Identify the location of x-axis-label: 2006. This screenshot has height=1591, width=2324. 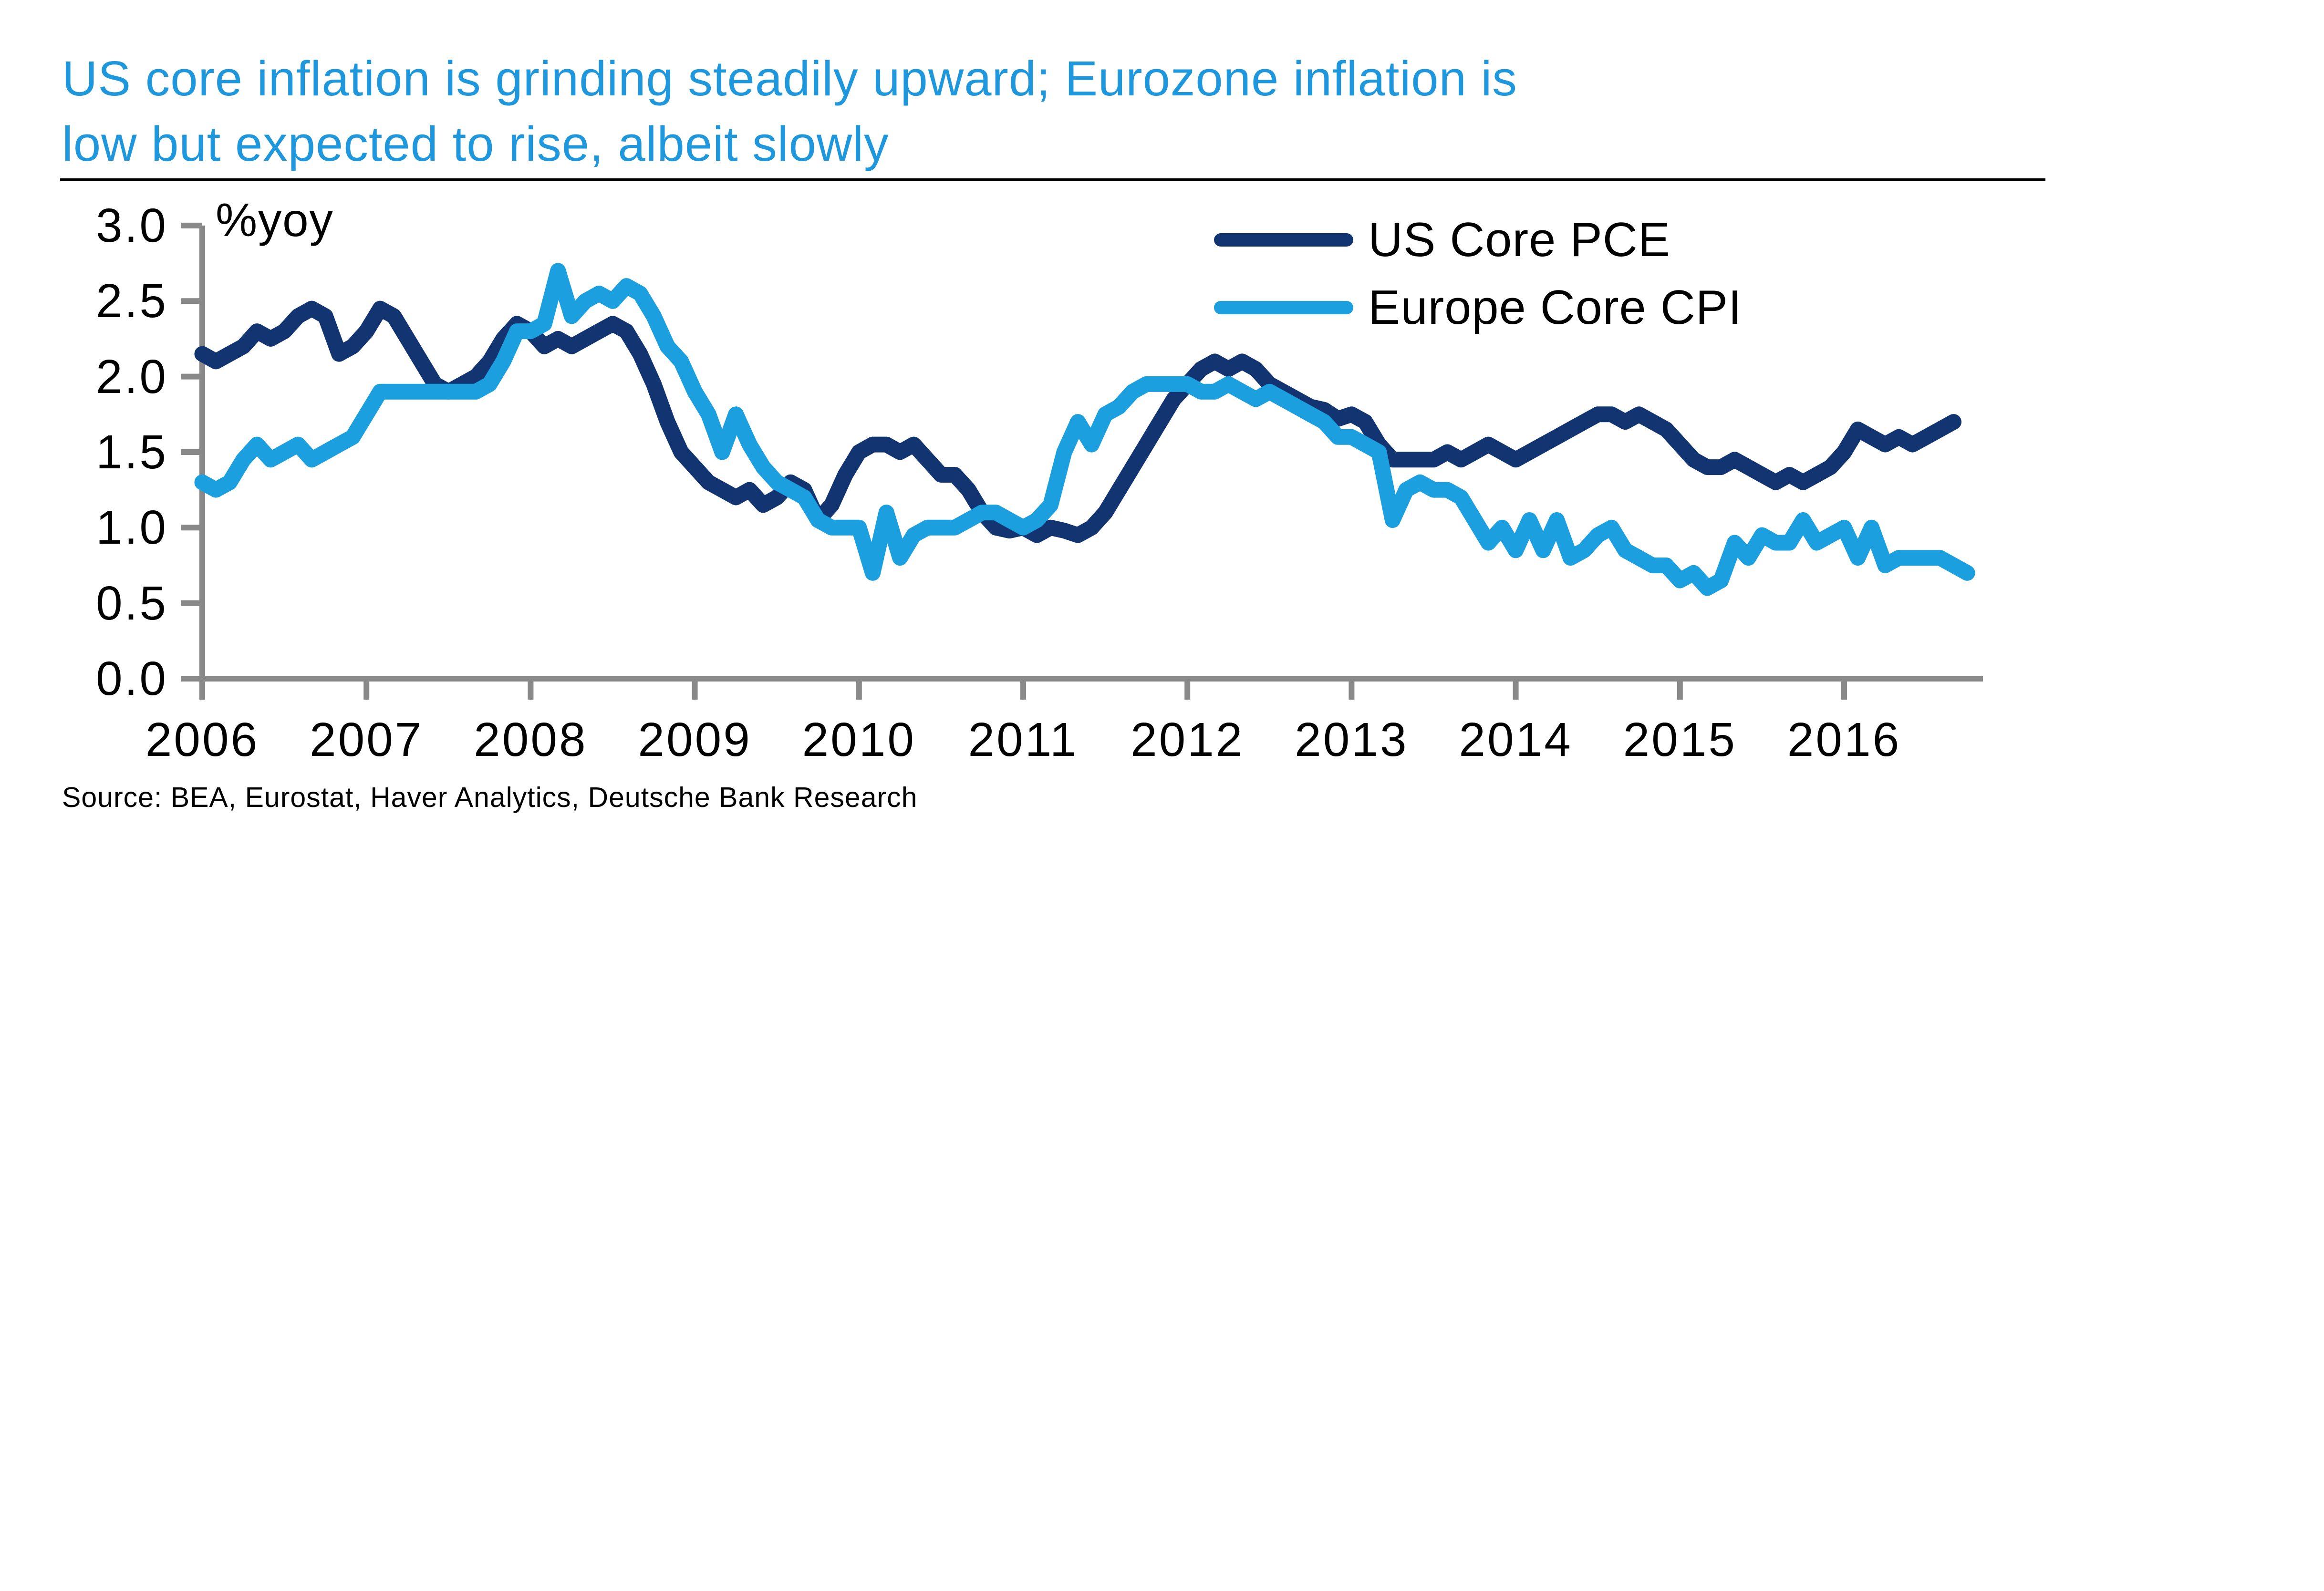
(202, 739).